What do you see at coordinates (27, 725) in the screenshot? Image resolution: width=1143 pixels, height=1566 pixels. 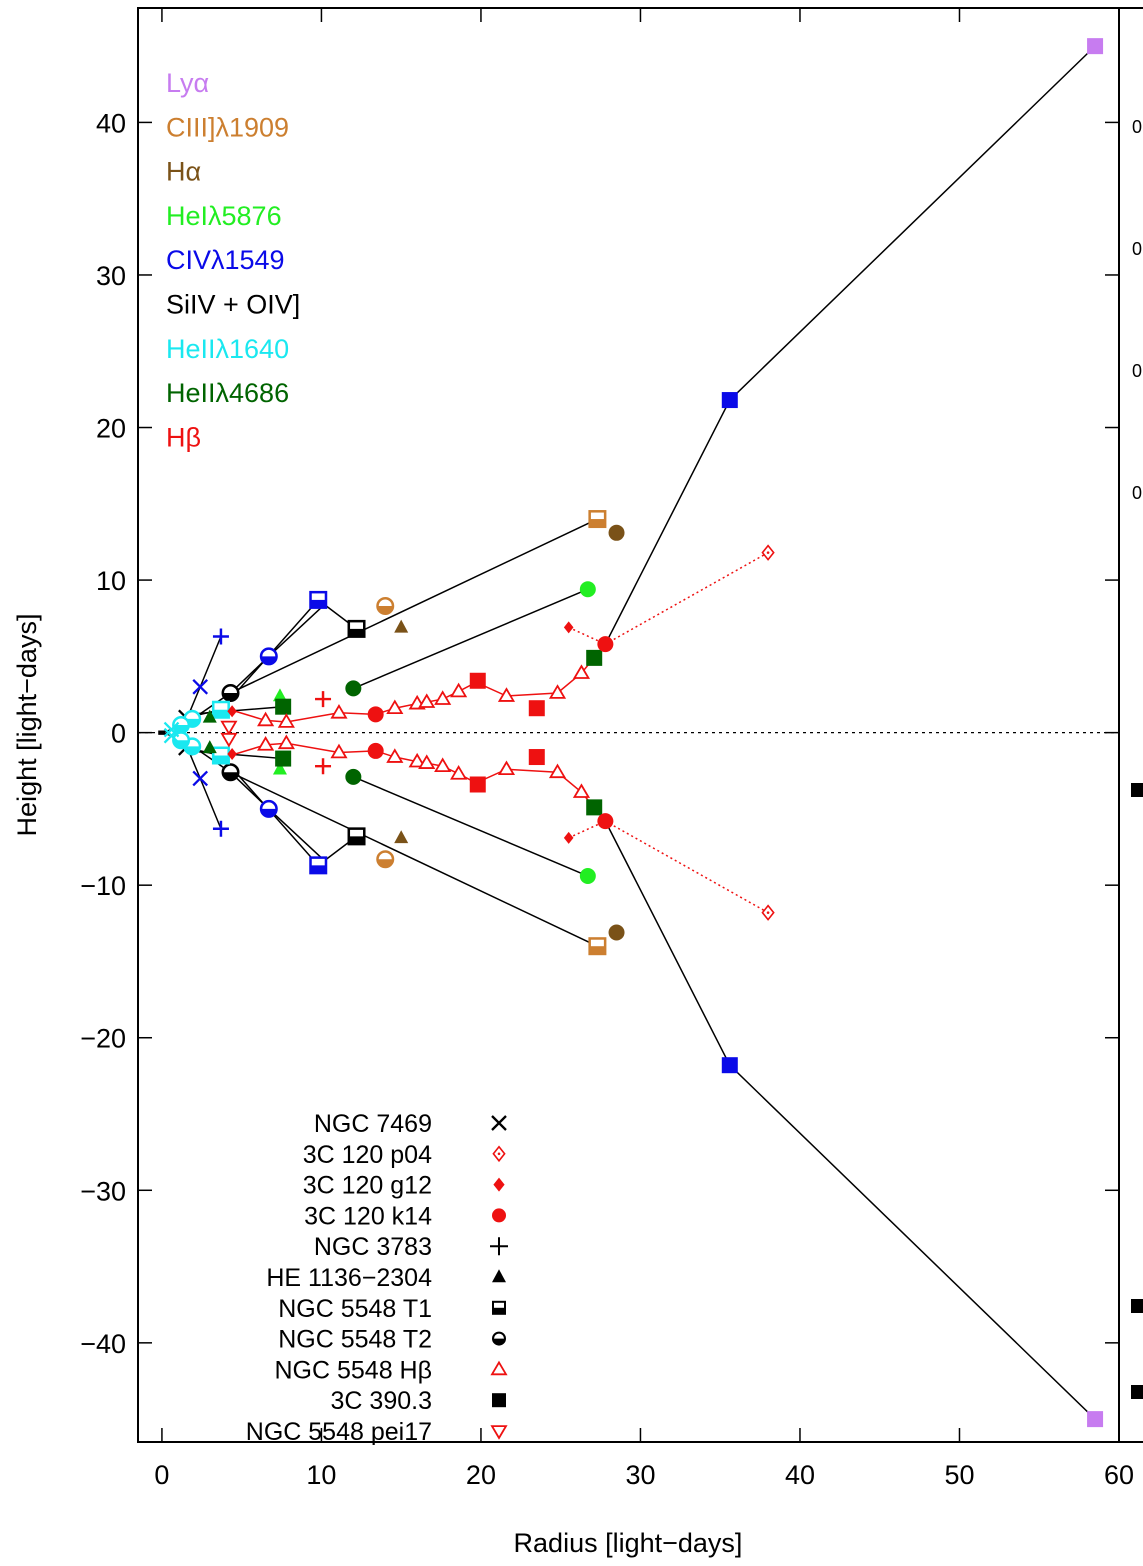 I see `y-axis-title: Height [light−days]` at bounding box center [27, 725].